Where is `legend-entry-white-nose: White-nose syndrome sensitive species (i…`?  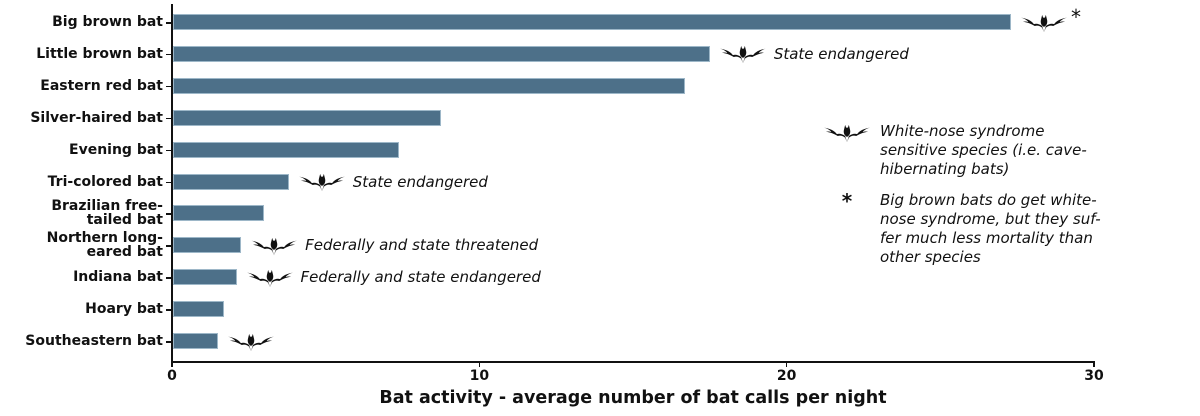
legend-entry-white-nose: White-nose syndrome sensitive species (i… is located at coordinates (955, 150).